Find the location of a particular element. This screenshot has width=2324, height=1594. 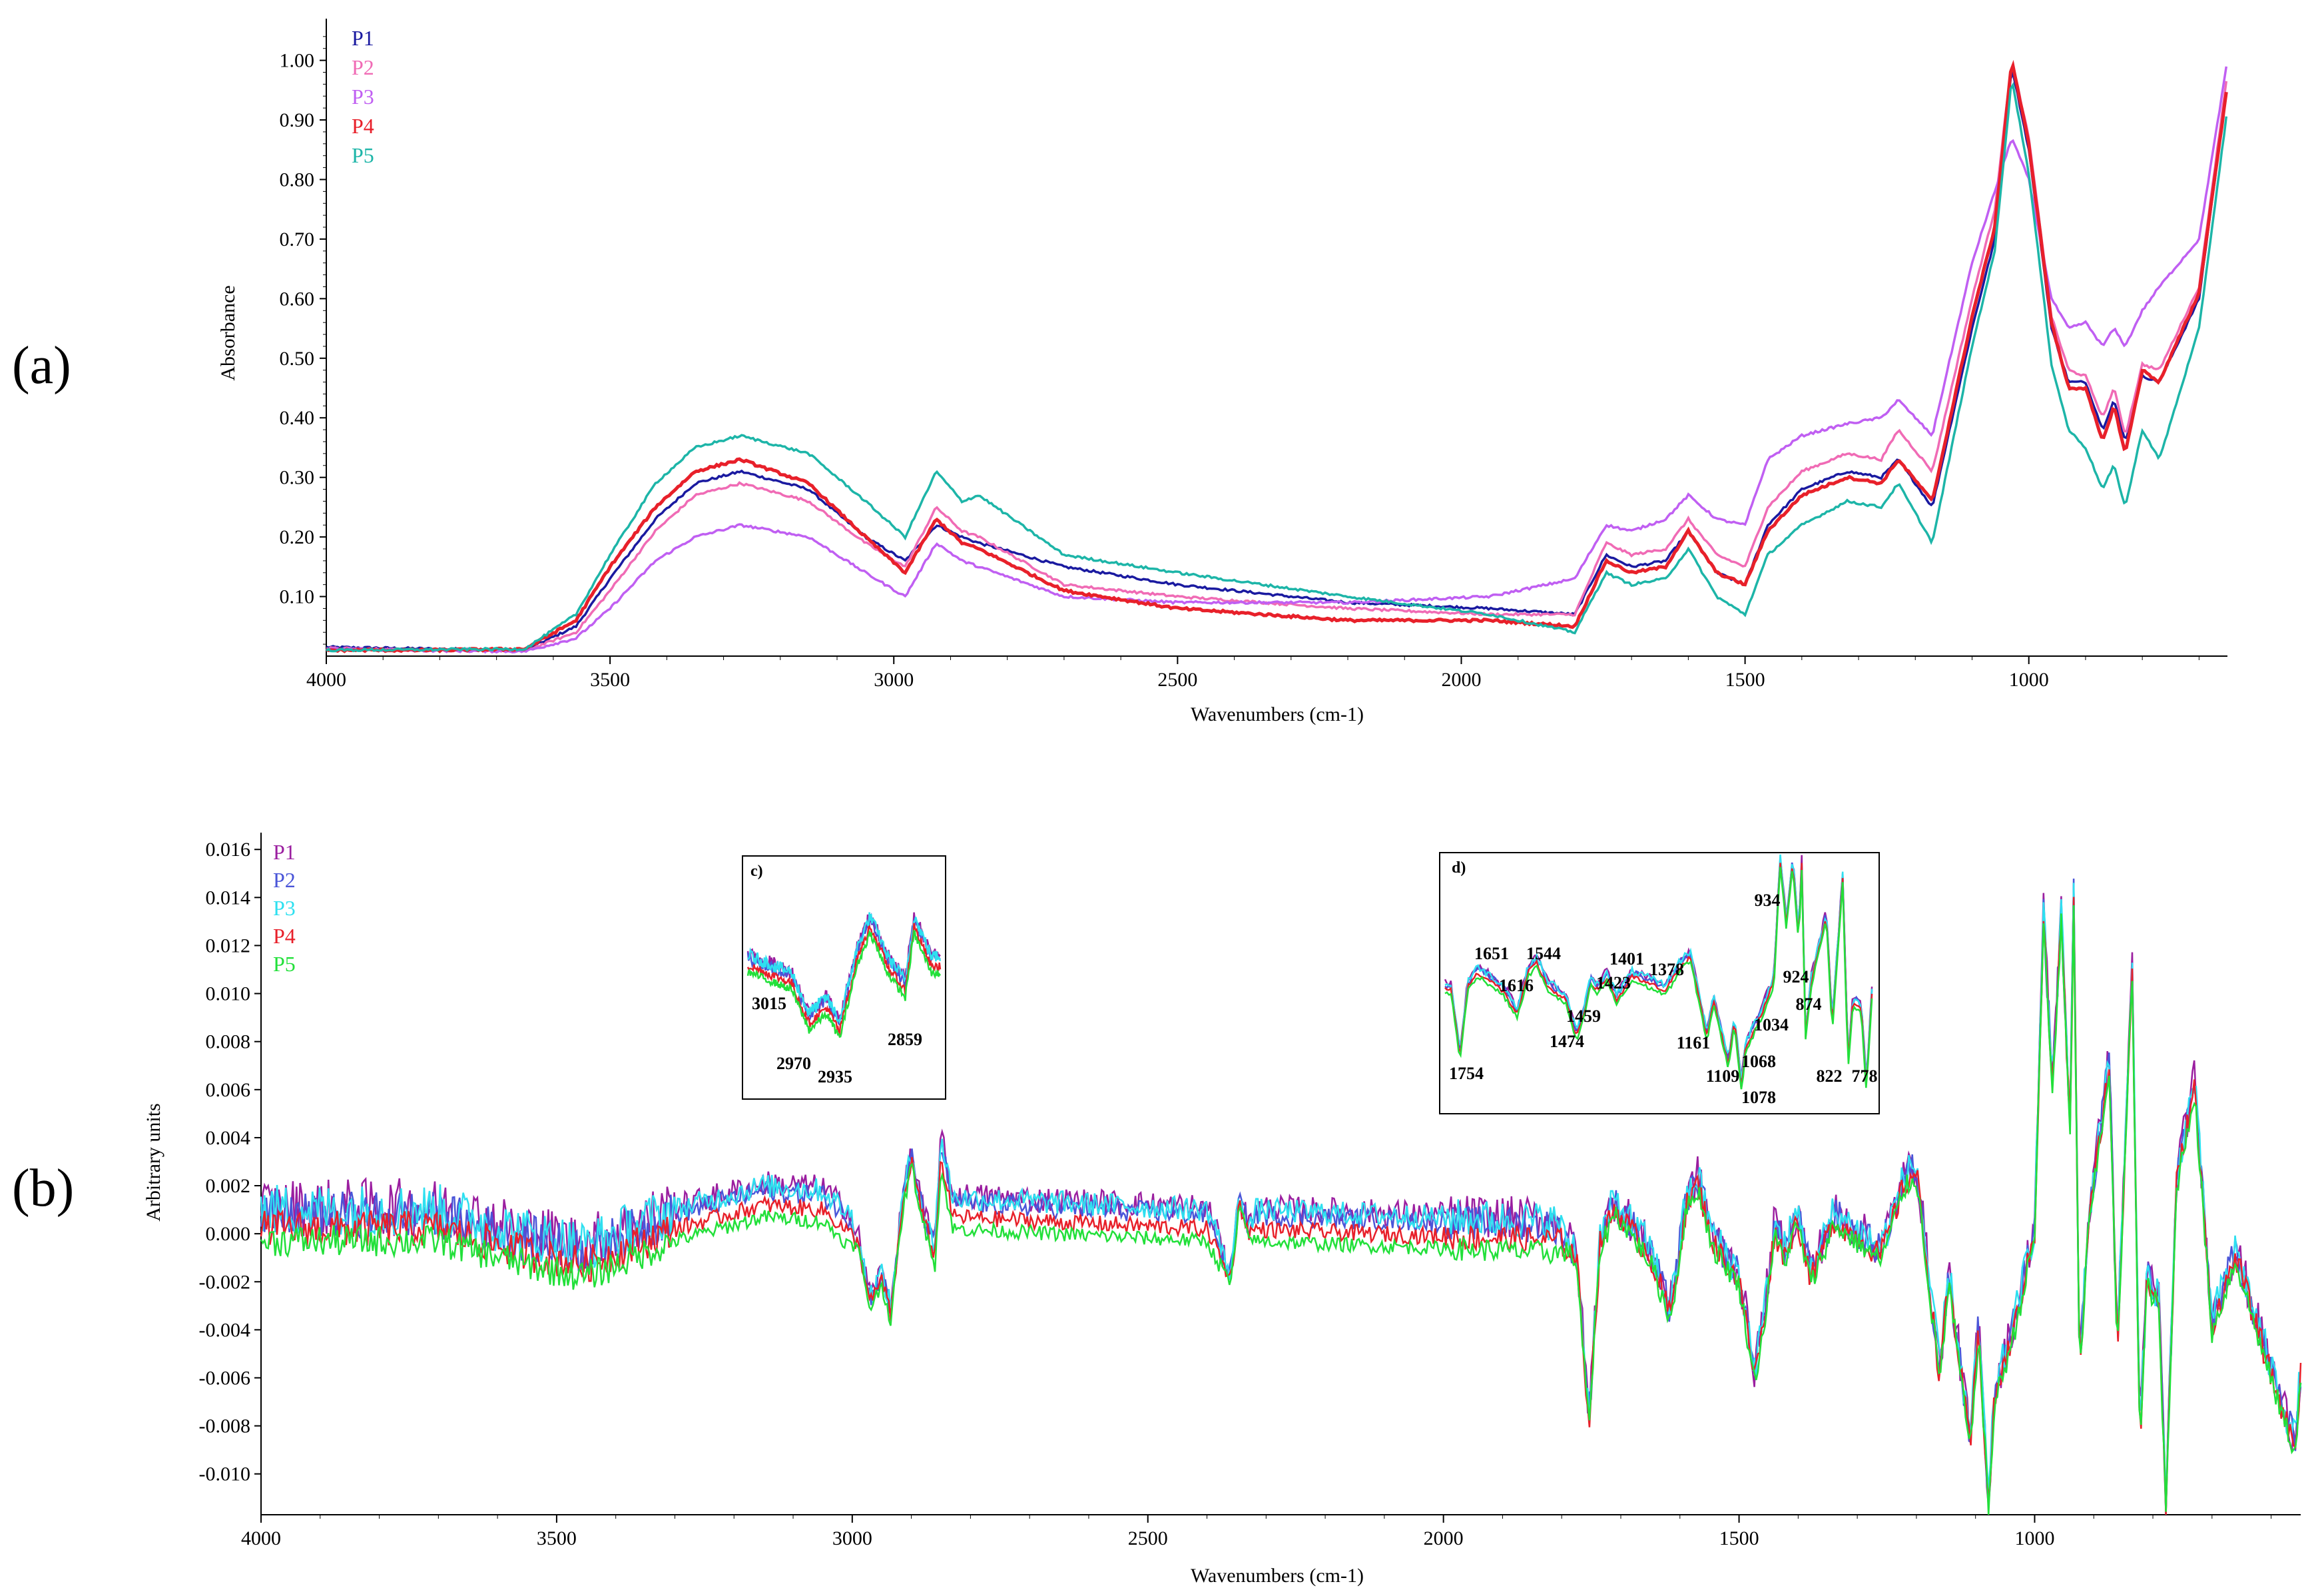

a-xtick-label: 4000 is located at coordinates (326, 680).